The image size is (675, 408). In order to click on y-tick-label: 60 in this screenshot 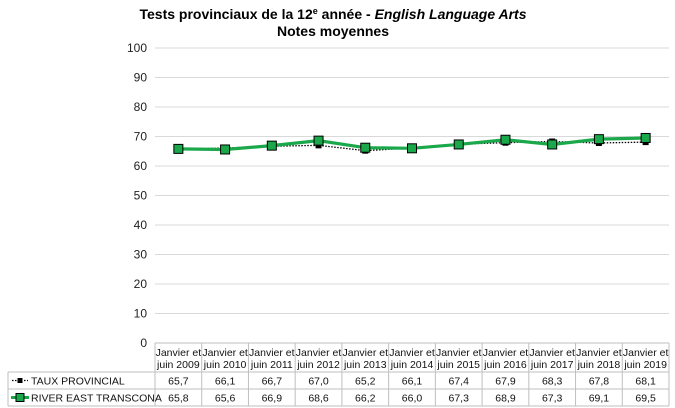, I will do `click(141, 166)`.